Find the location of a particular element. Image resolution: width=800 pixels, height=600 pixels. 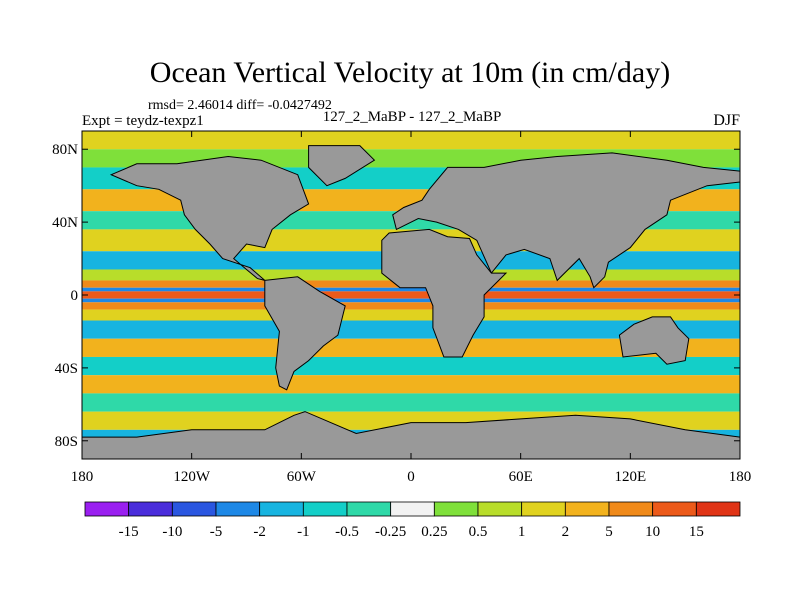

colorbar-label-7: 0.25 is located at coordinates (434, 532).